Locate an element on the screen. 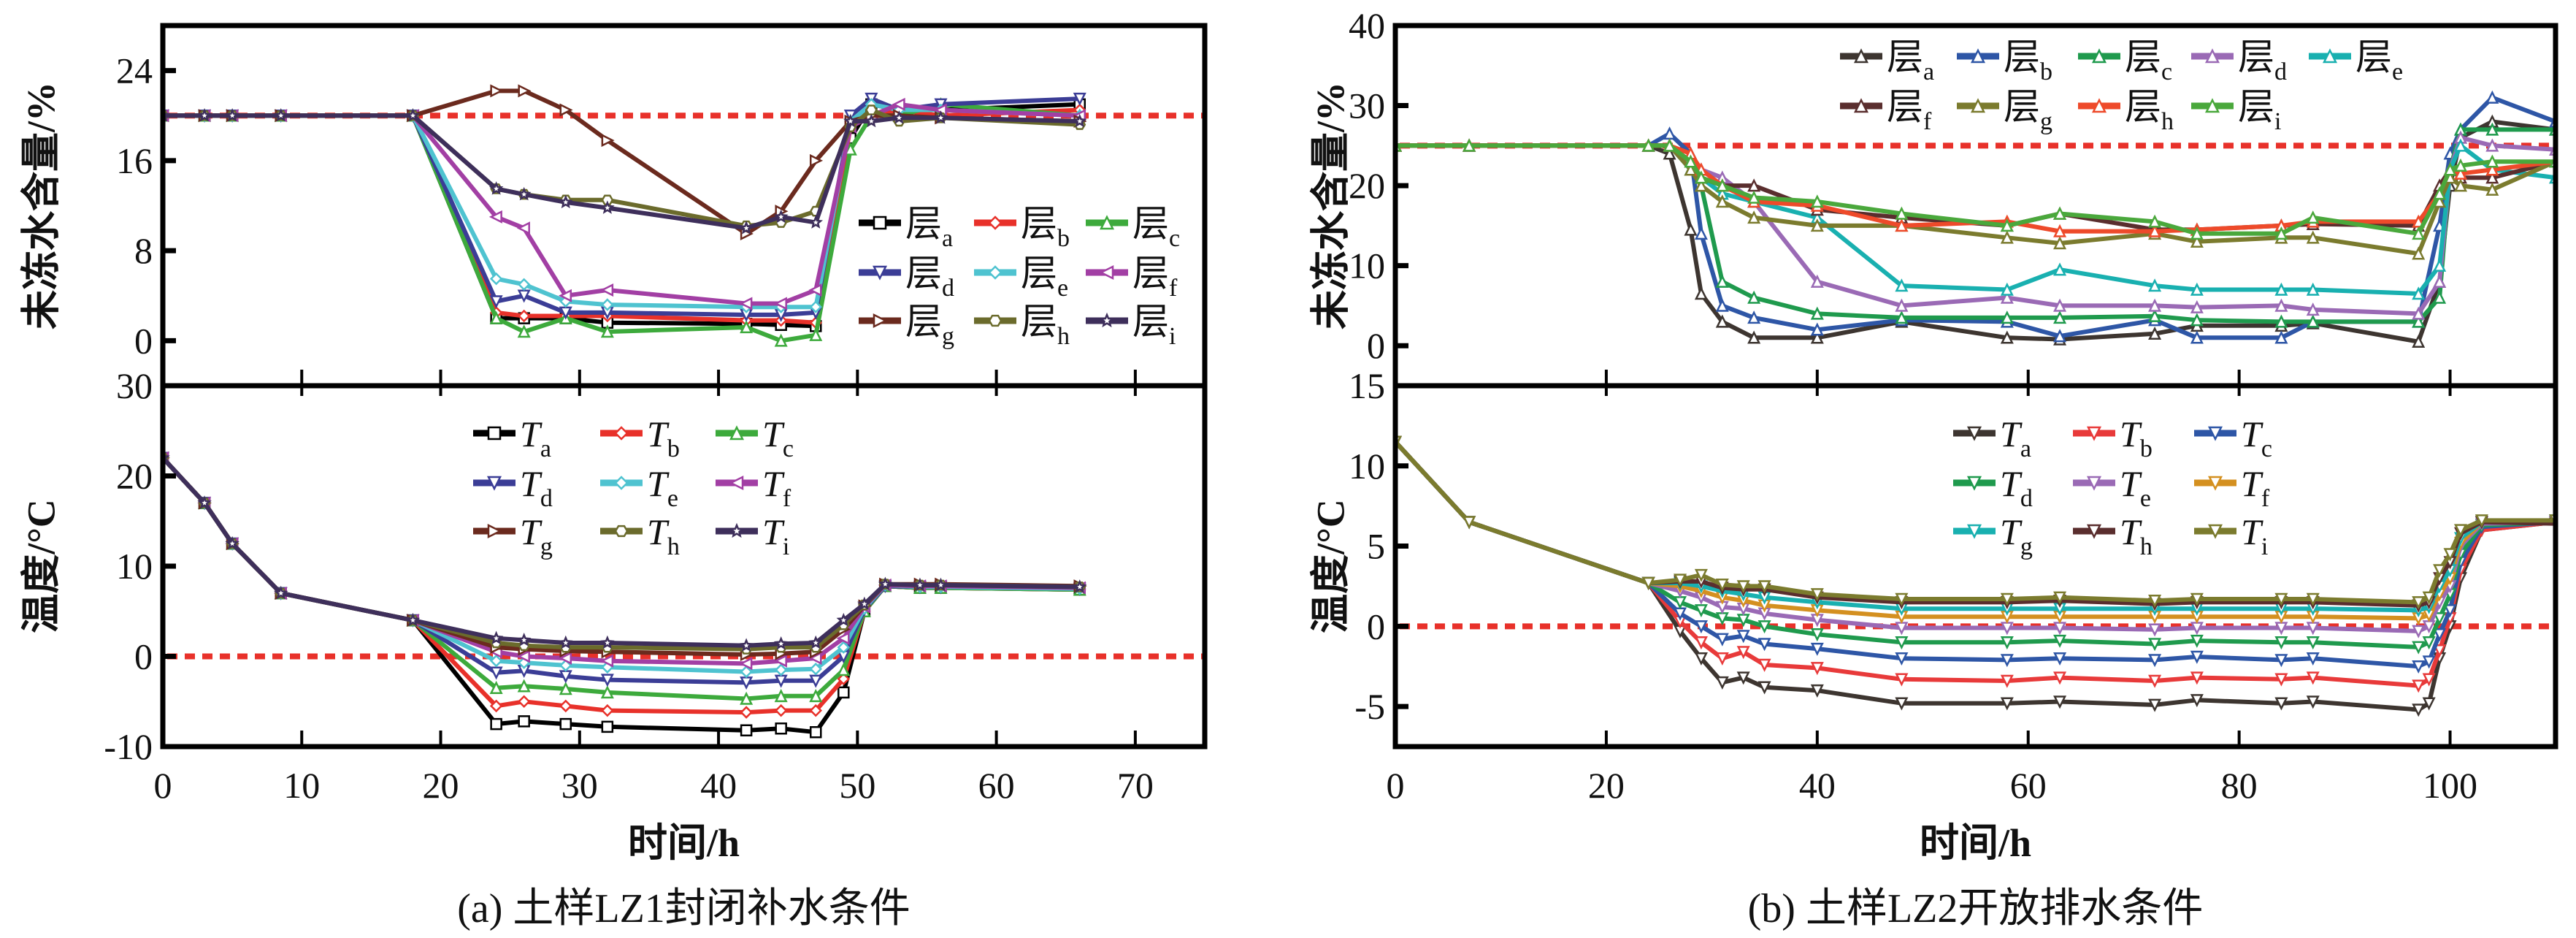  legend-subscript: f is located at coordinates (2265, 499).